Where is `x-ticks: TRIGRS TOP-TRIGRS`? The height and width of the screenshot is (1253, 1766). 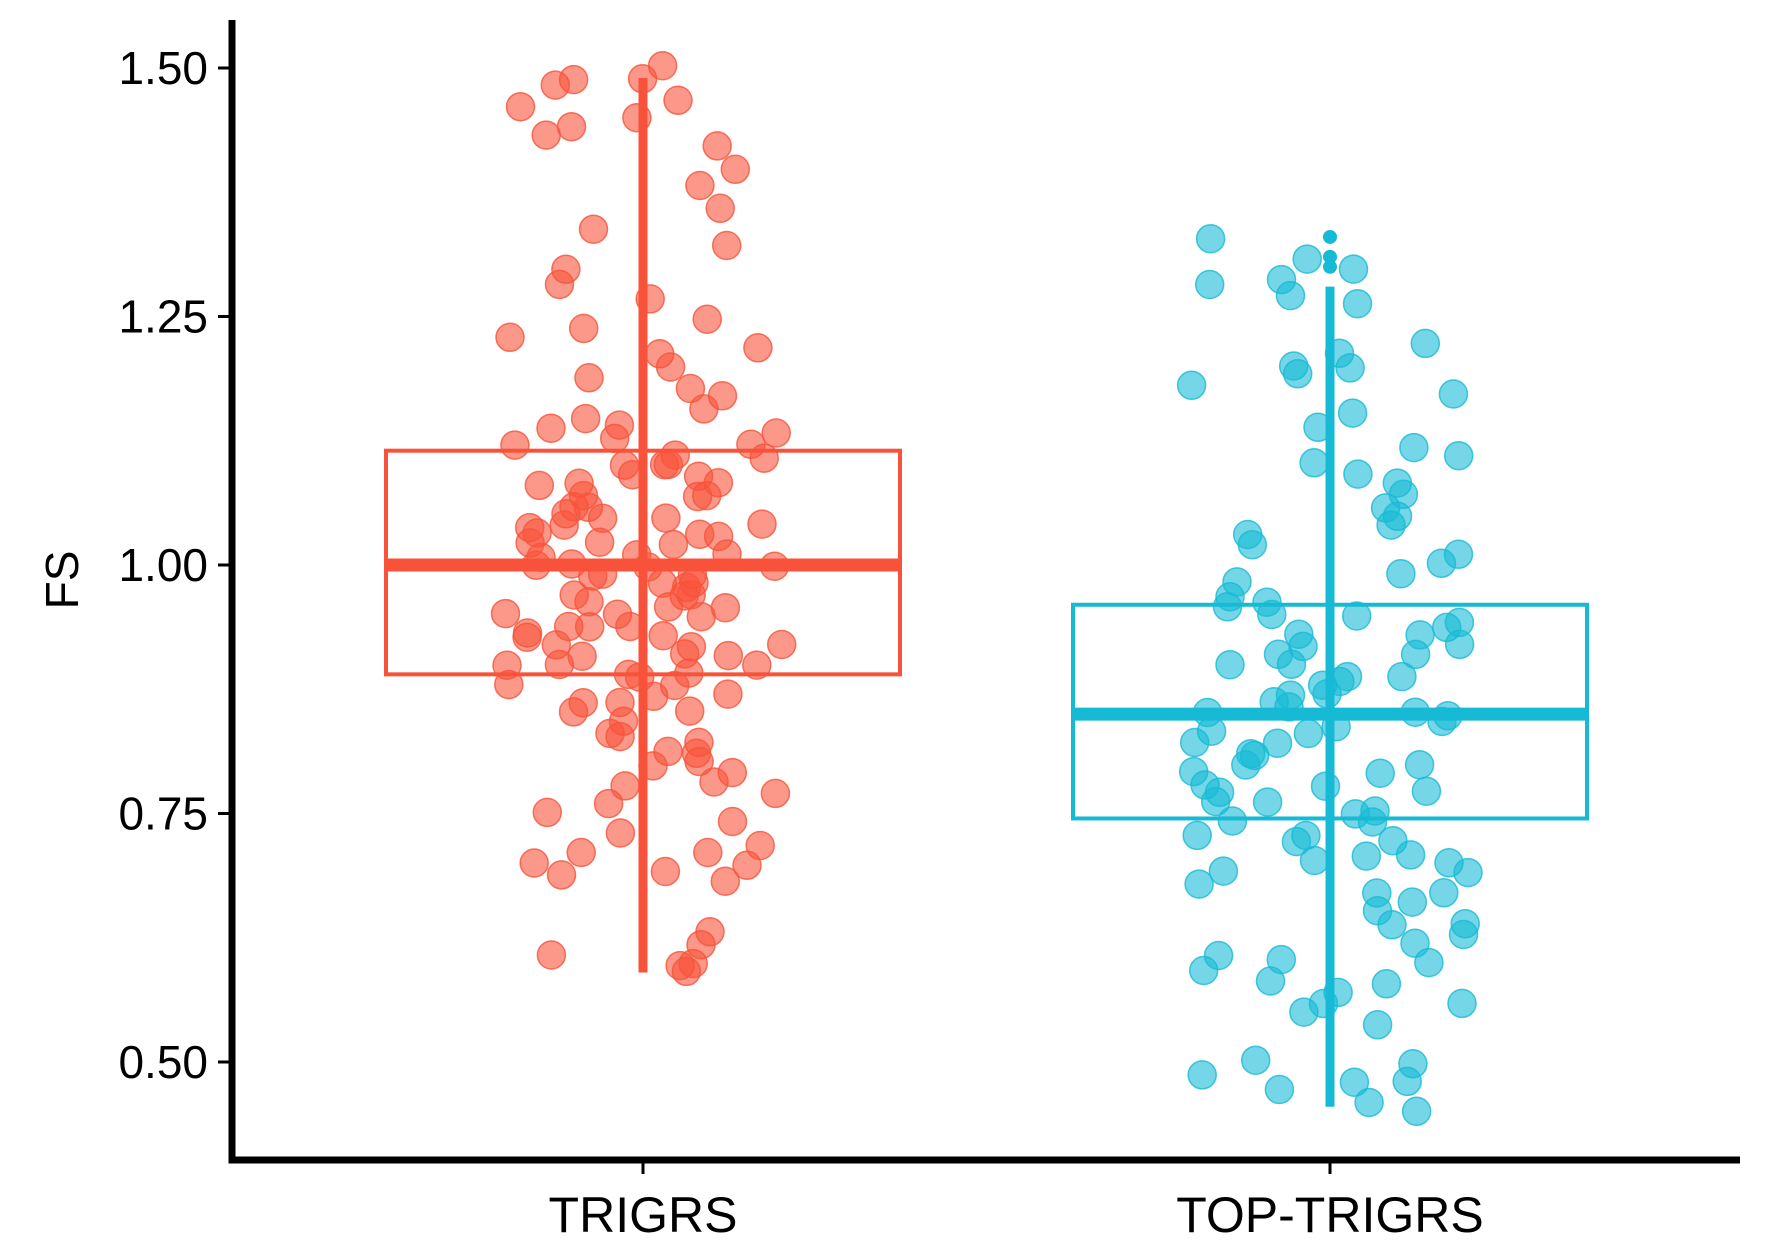
x-ticks: TRIGRS TOP-TRIGRS is located at coordinates (1016, 1201).